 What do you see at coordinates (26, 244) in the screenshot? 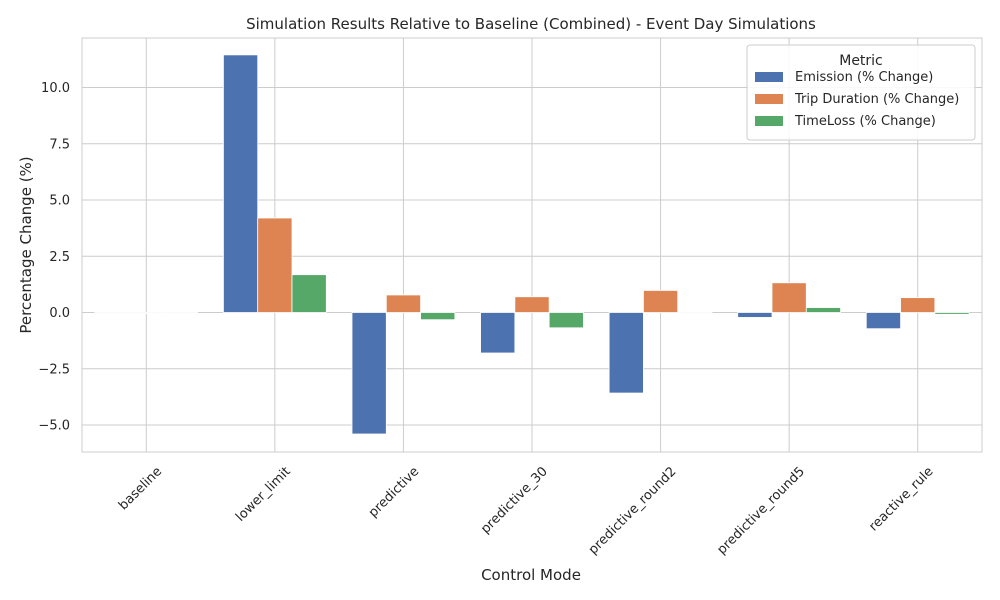
I see `y-axis-label: Percentage Change (%)` at bounding box center [26, 244].